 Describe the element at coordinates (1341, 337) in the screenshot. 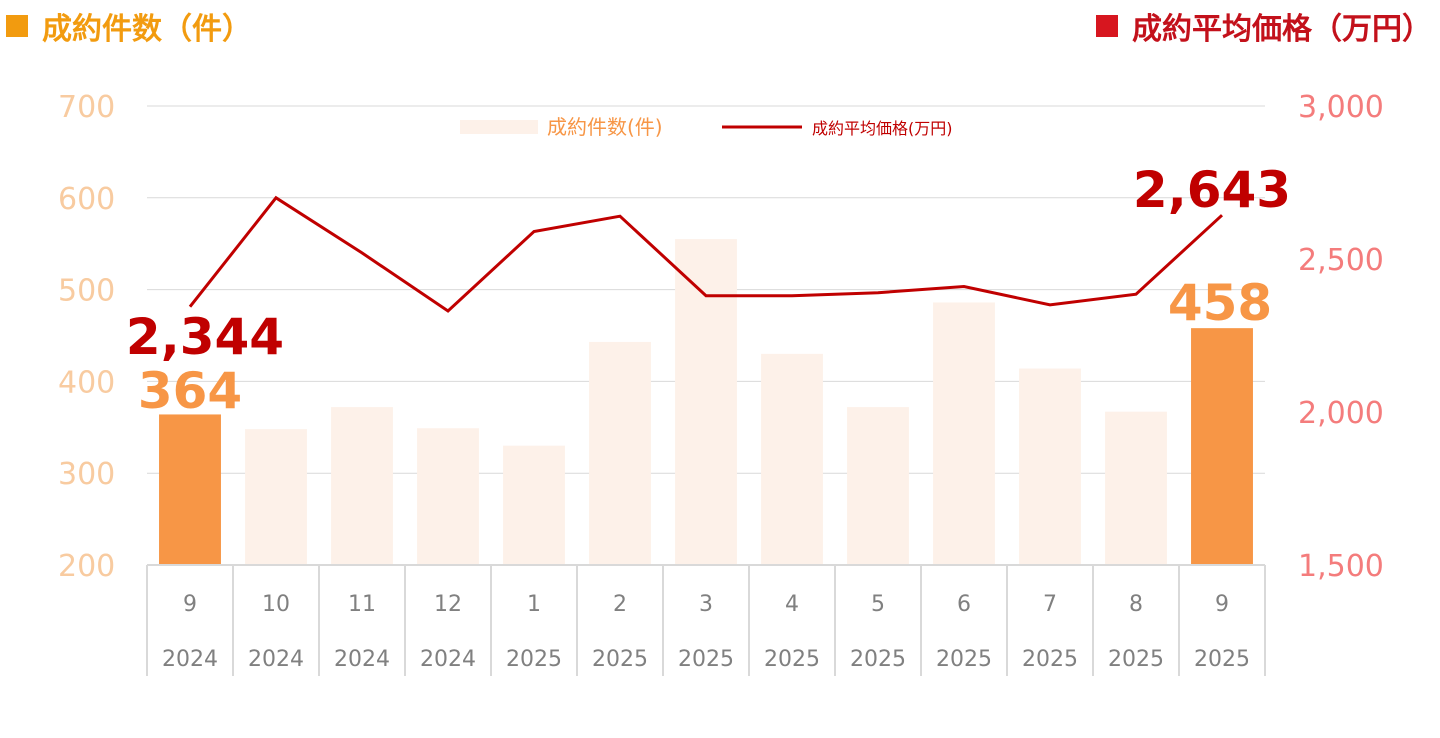

I see `right-axis-ticks: 1,500 2,000 2,500 3,000` at that location.